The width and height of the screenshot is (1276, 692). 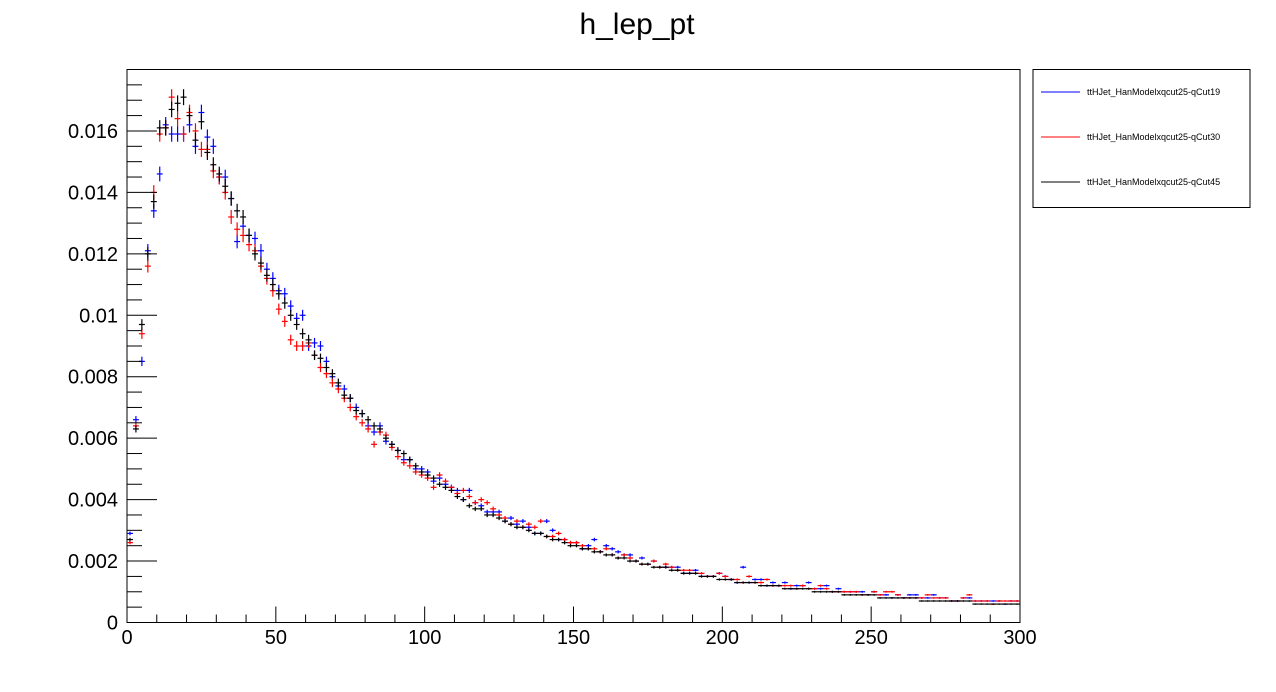 What do you see at coordinates (573, 638) in the screenshot?
I see `x-tick-label: 150` at bounding box center [573, 638].